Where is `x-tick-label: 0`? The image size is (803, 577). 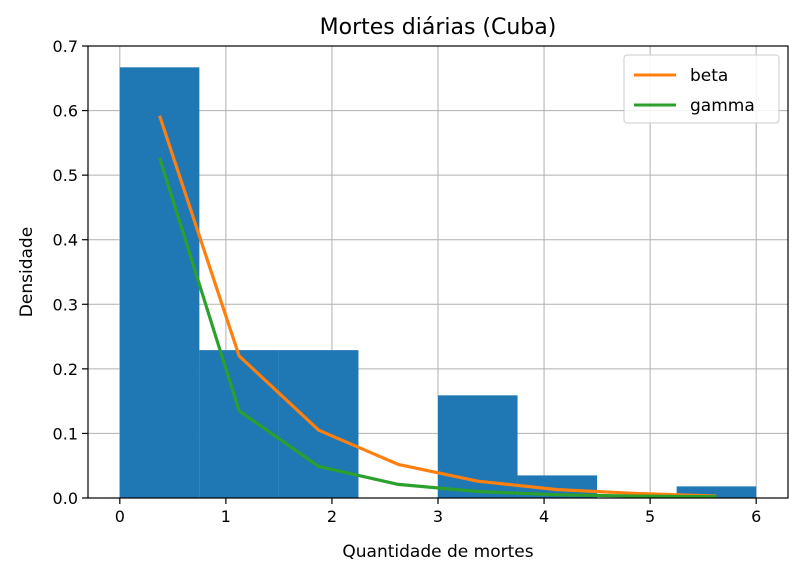 x-tick-label: 0 is located at coordinates (120, 516).